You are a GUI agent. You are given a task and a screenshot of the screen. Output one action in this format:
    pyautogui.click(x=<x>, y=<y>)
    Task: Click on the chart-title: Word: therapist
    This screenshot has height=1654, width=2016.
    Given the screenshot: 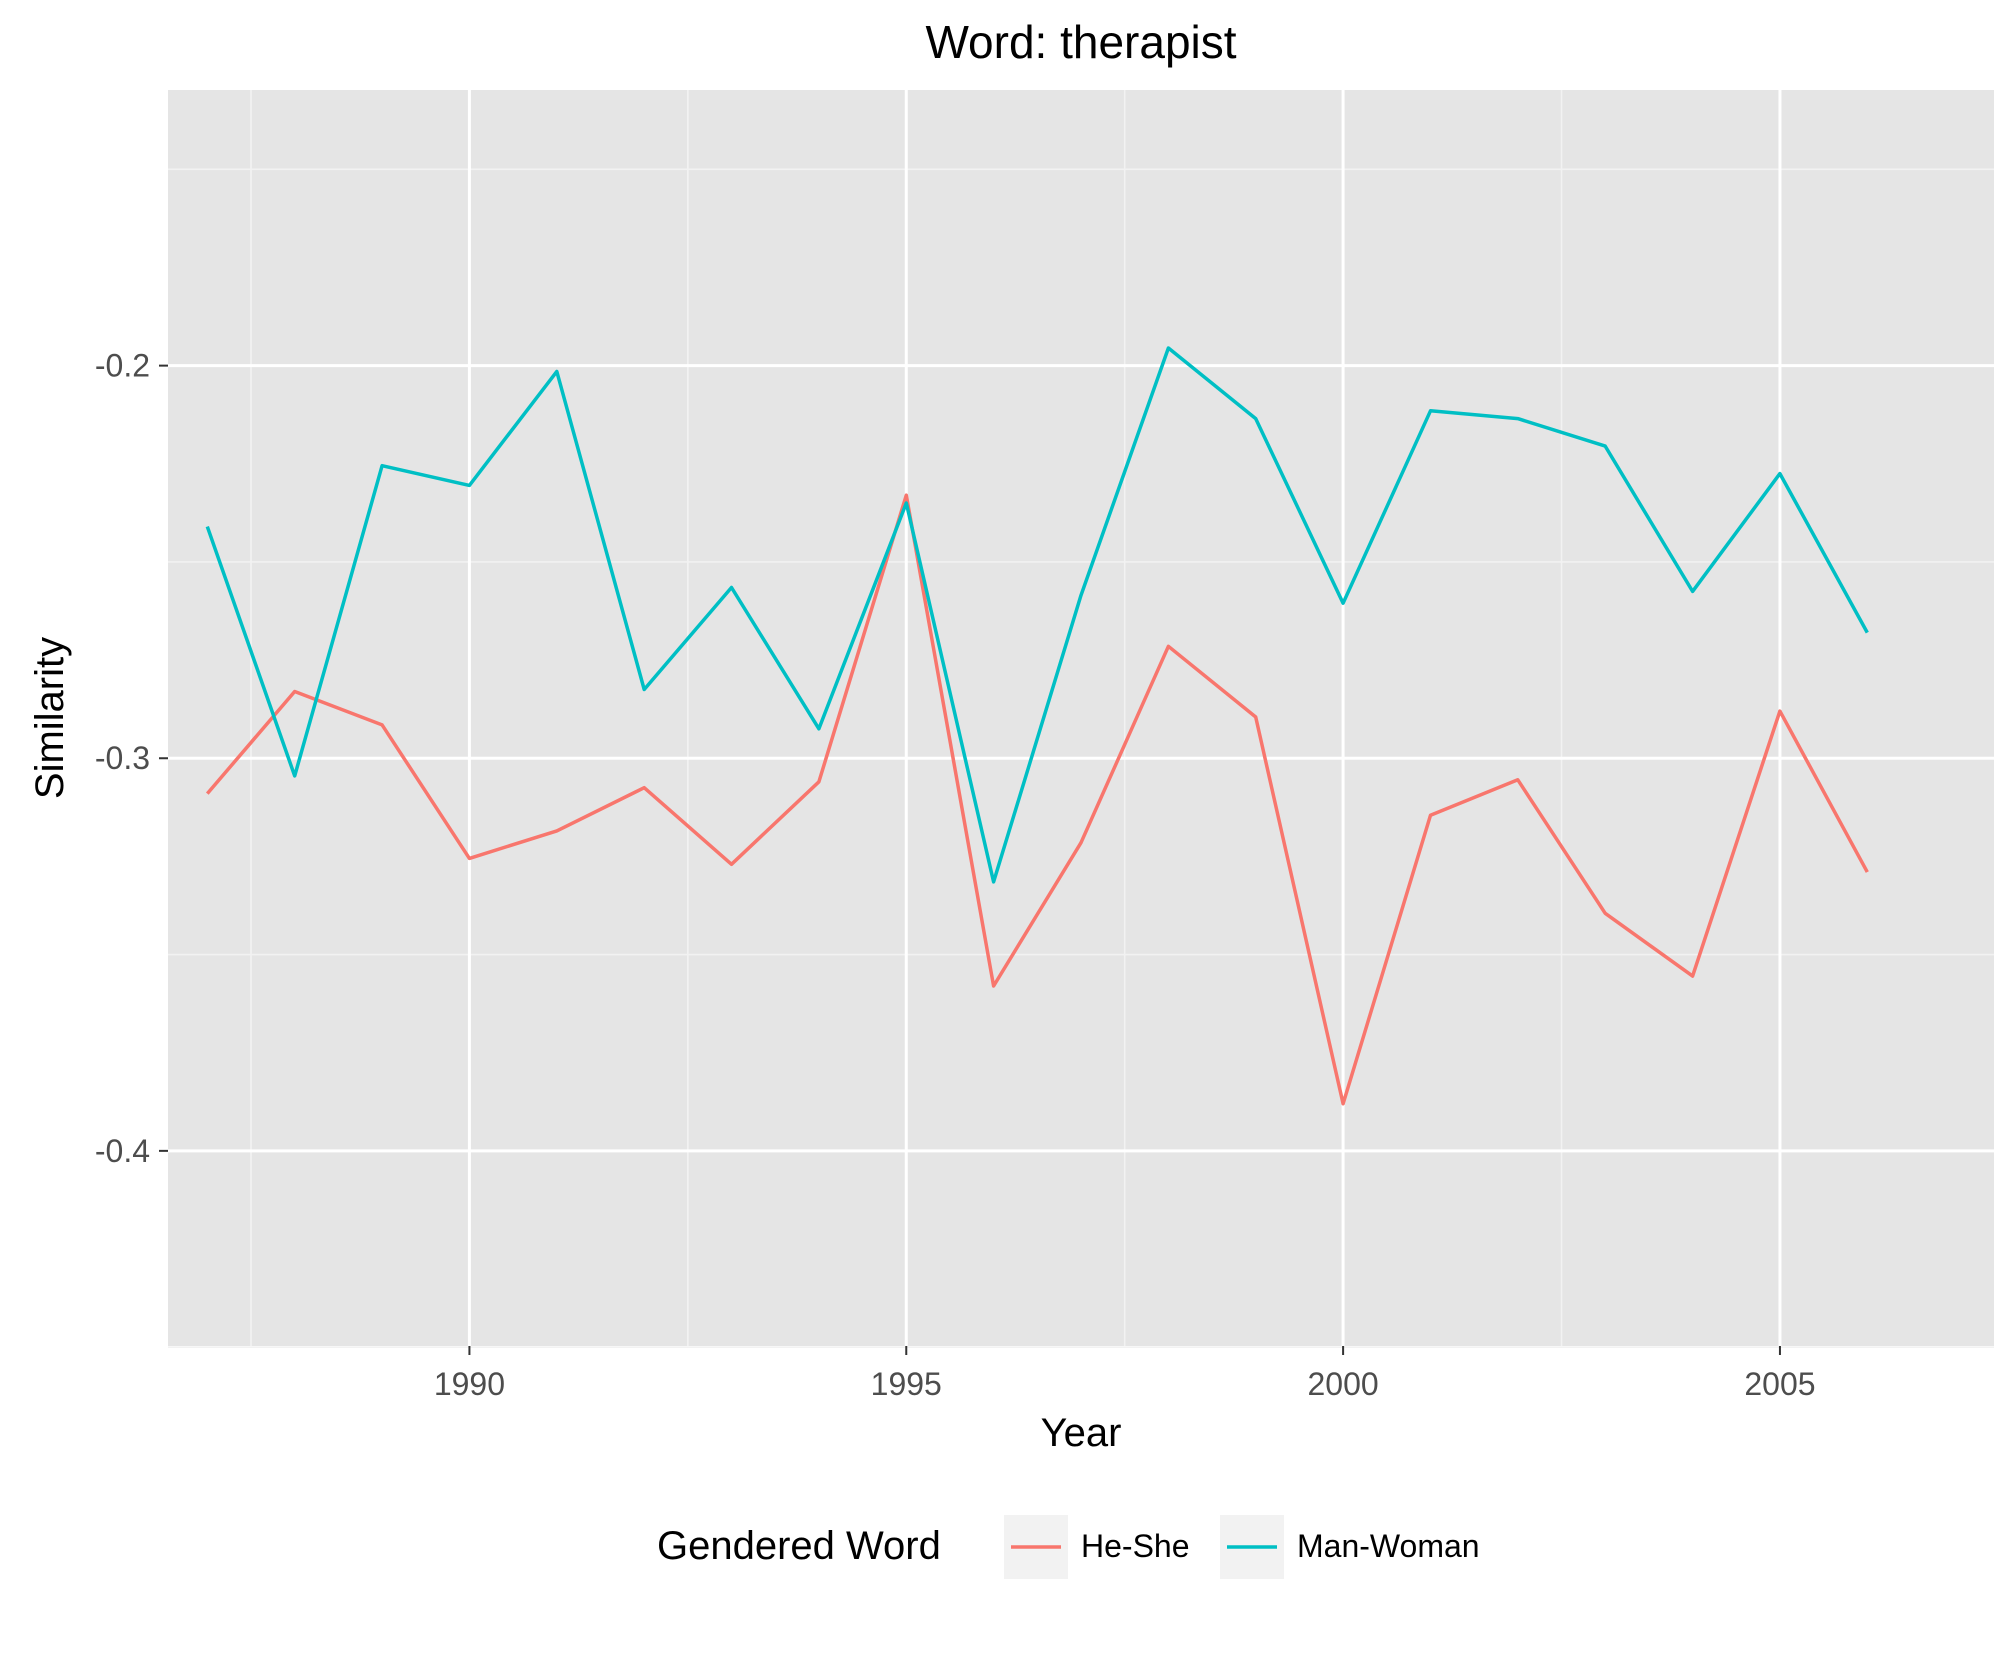 What is the action you would take?
    pyautogui.click(x=1080, y=42)
    